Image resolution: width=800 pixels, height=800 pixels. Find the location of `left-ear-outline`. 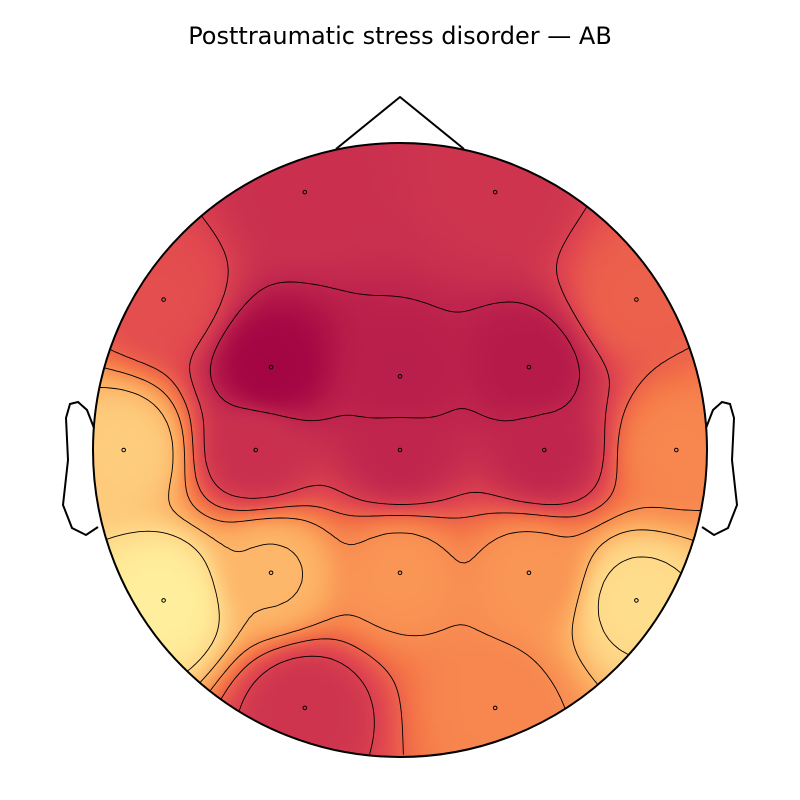

left-ear-outline is located at coordinates (80, 468).